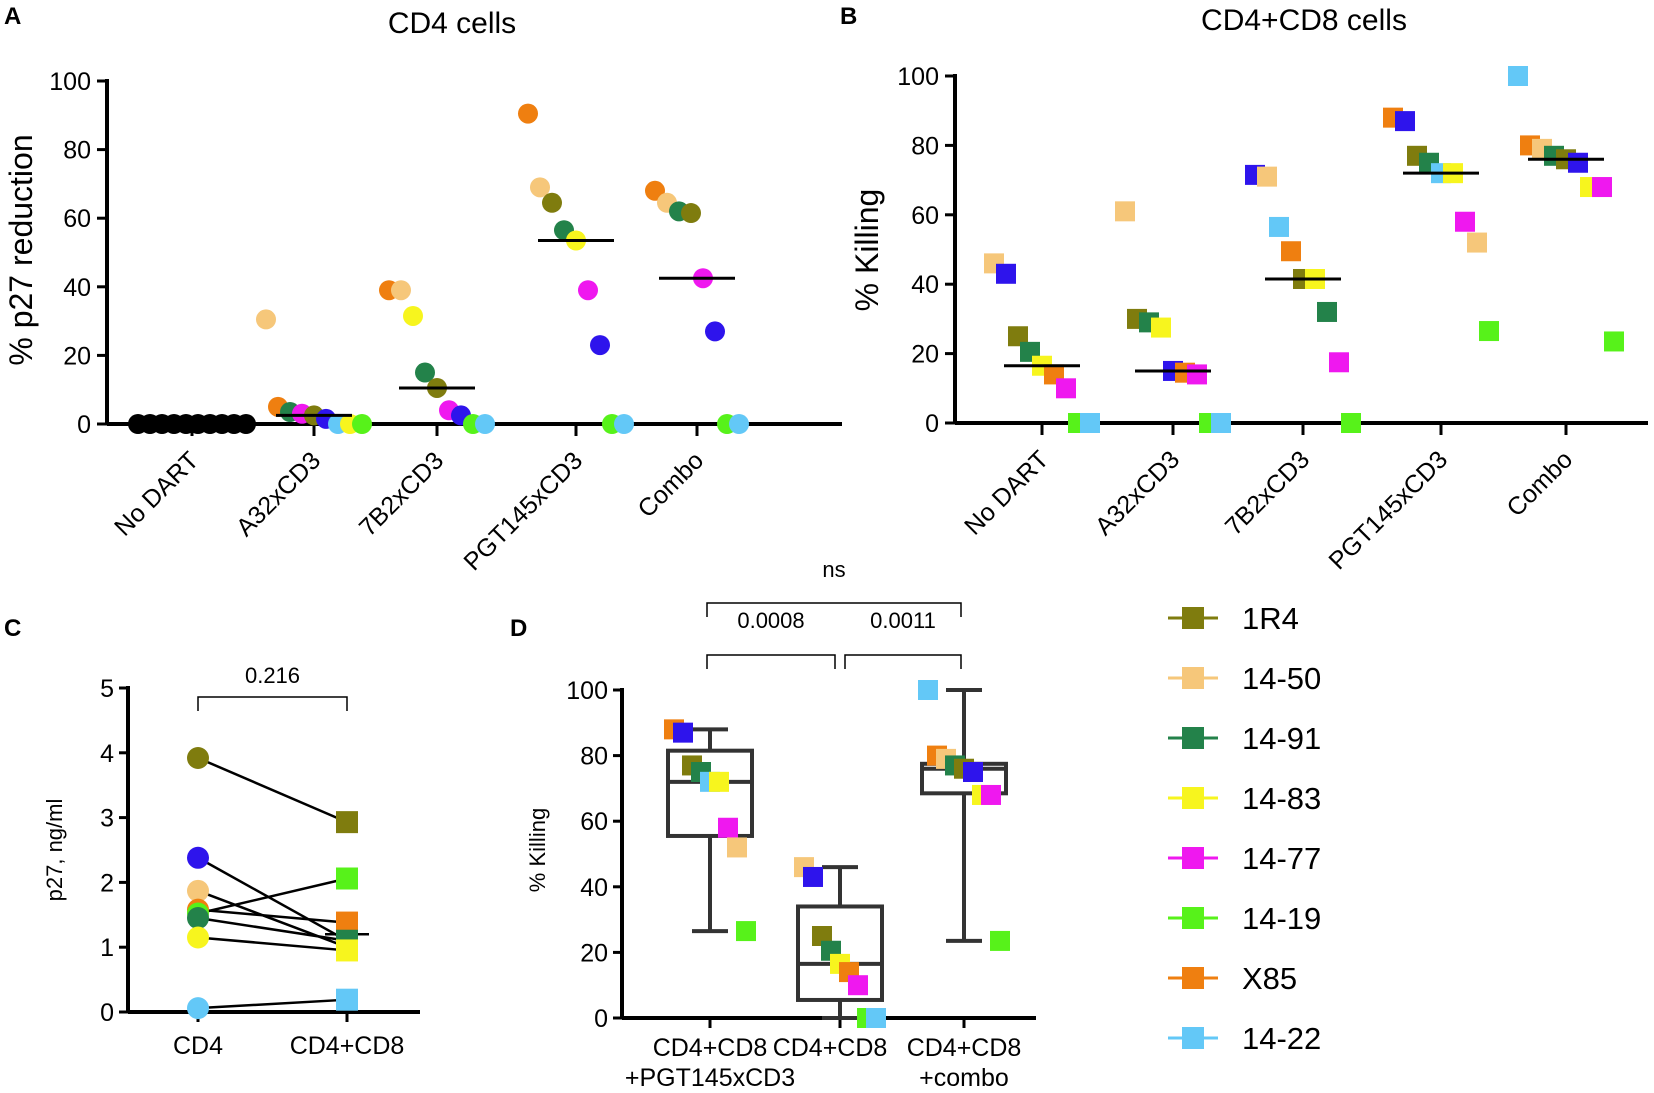 The image size is (1654, 1093). Describe the element at coordinates (107, 819) in the screenshot. I see `panel-c-ytick-label: 3` at that location.